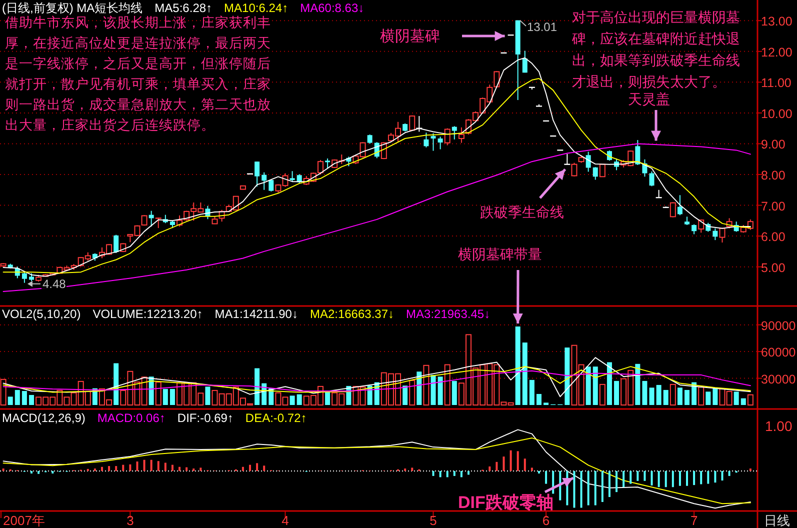 Image resolution: width=797 pixels, height=528 pixels. What do you see at coordinates (44, 418) in the screenshot?
I see `chart-title: MACD(12,26,9)` at bounding box center [44, 418].